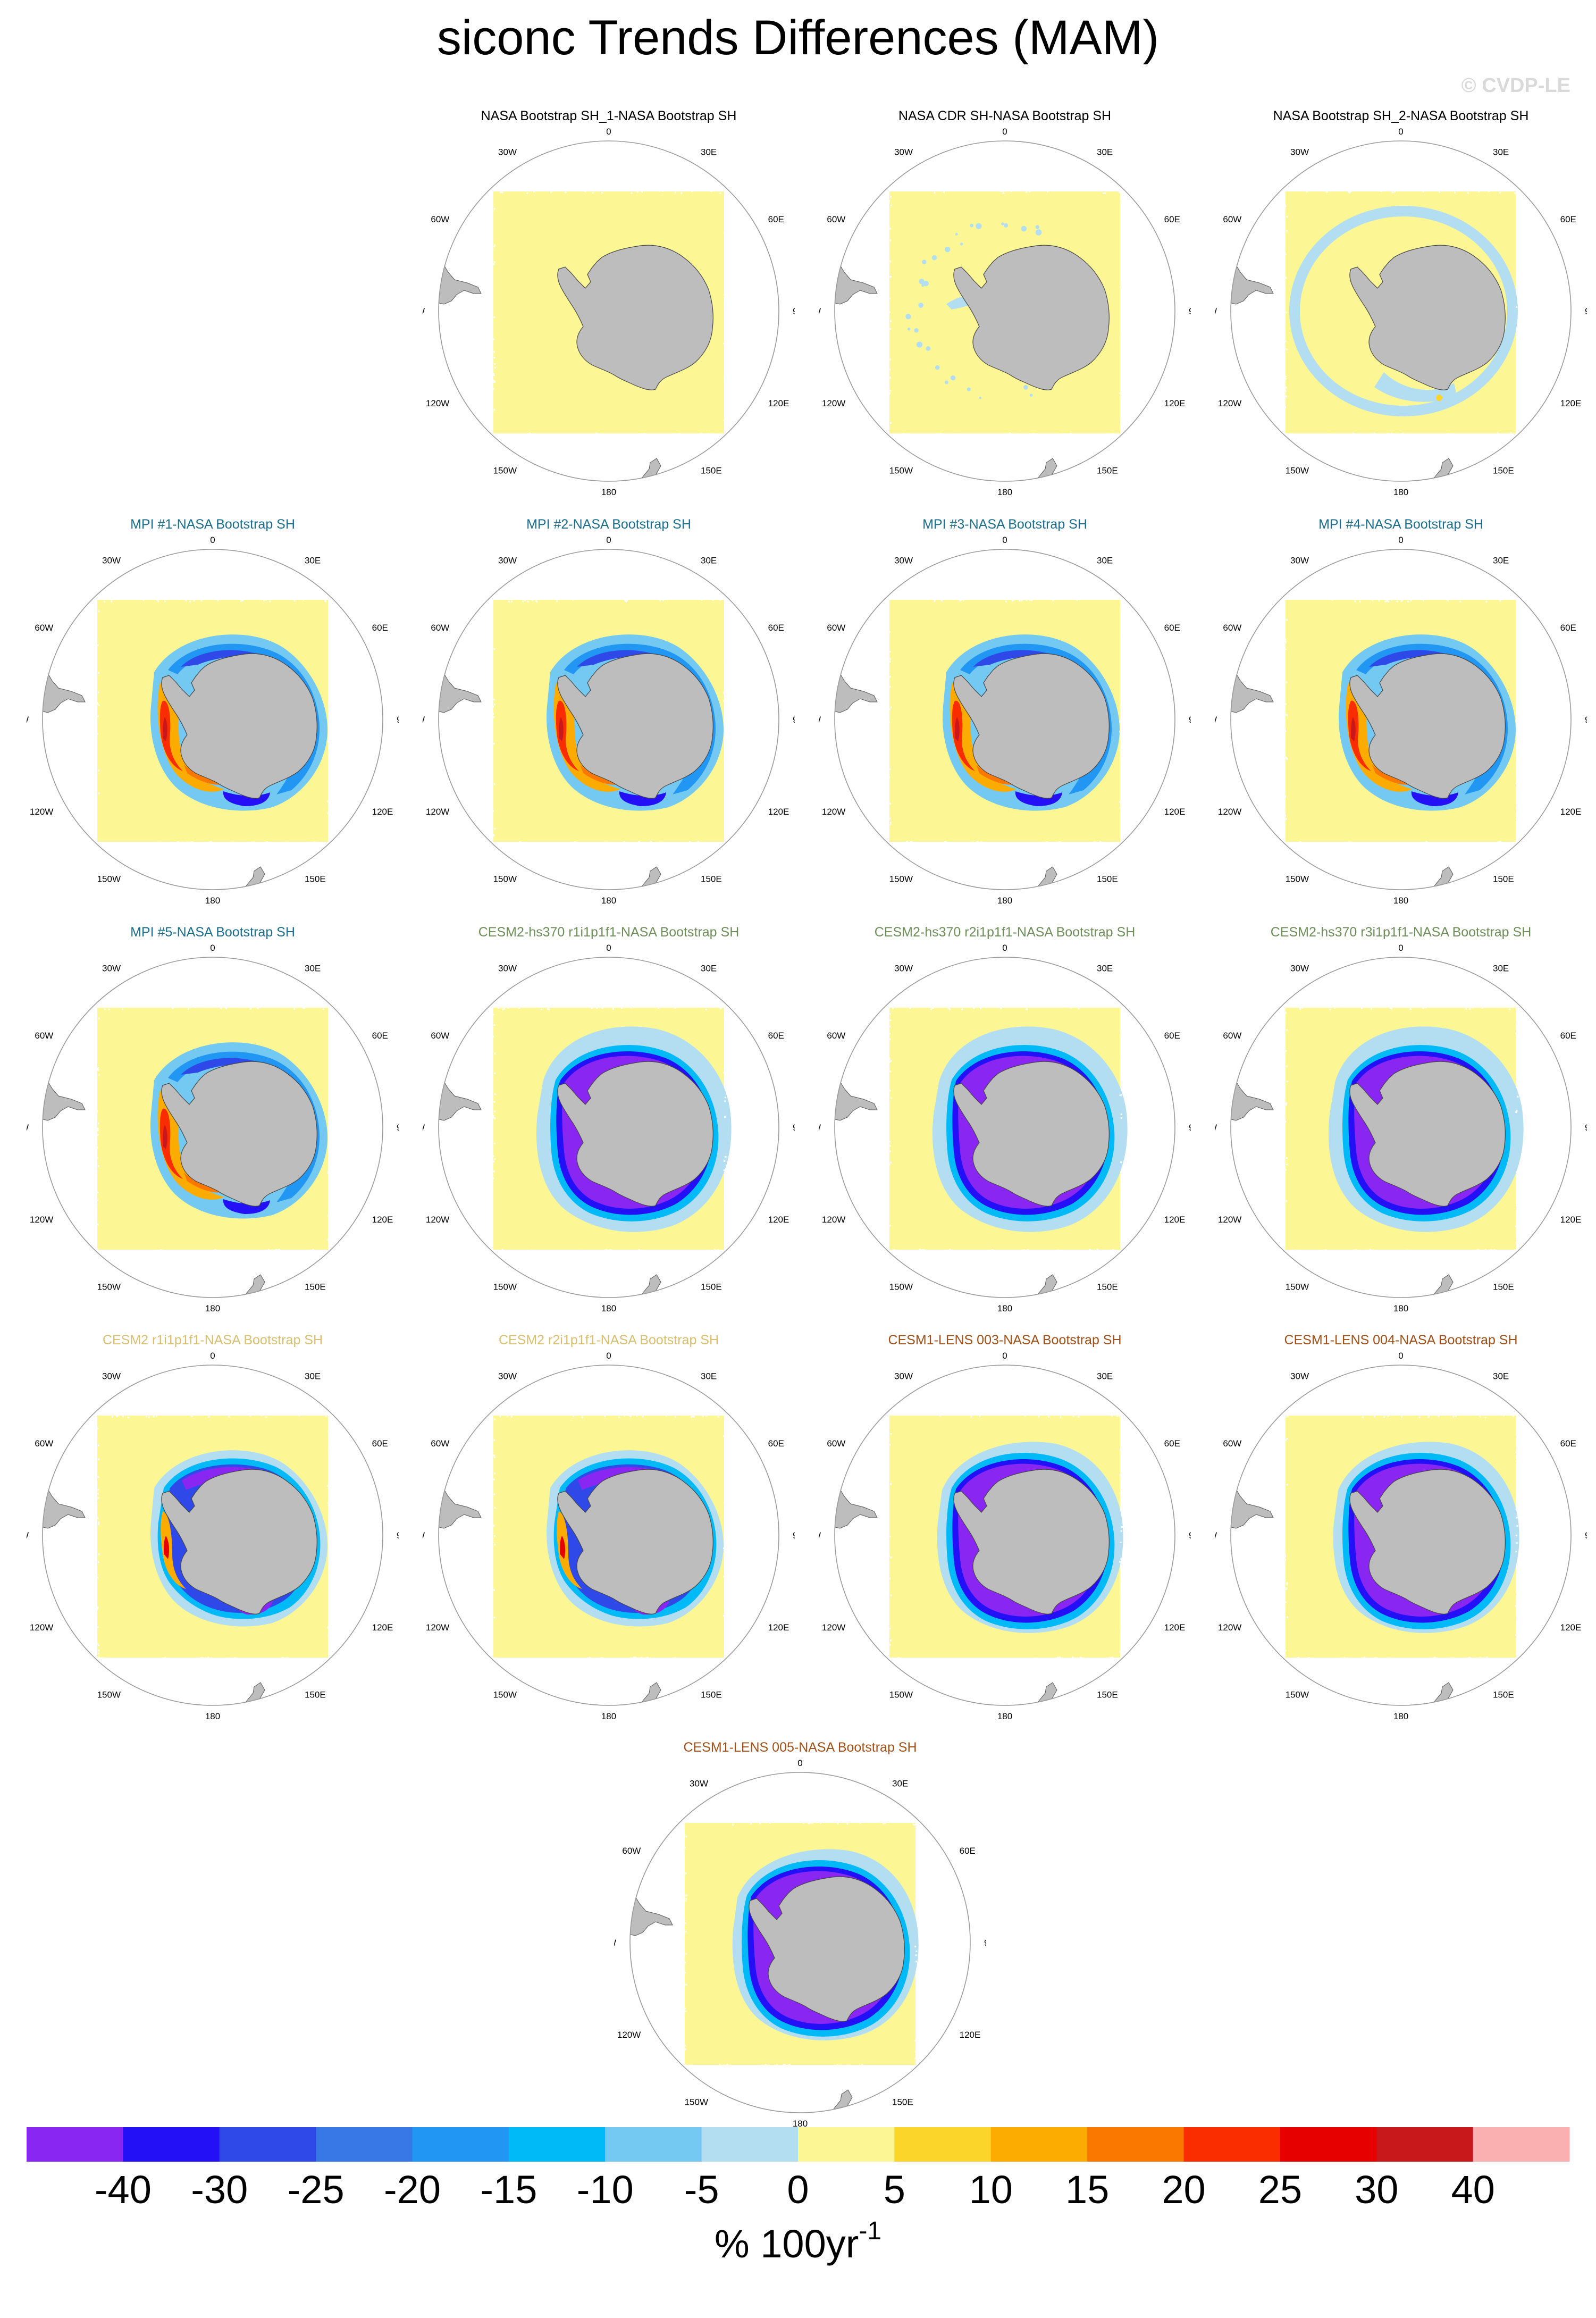  Describe the element at coordinates (985, 1943) in the screenshot. I see `lon-label-east: 90E` at that location.